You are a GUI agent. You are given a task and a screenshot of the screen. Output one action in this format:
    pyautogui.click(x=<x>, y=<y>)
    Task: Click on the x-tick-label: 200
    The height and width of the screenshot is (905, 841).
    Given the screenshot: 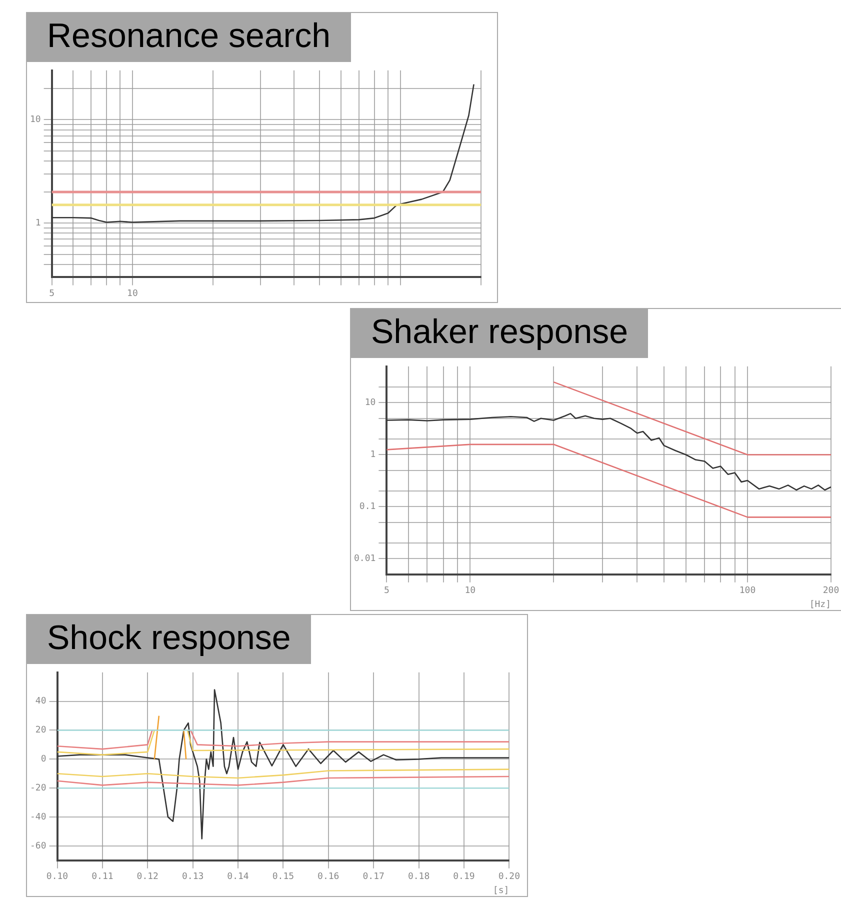 What is the action you would take?
    pyautogui.click(x=831, y=591)
    